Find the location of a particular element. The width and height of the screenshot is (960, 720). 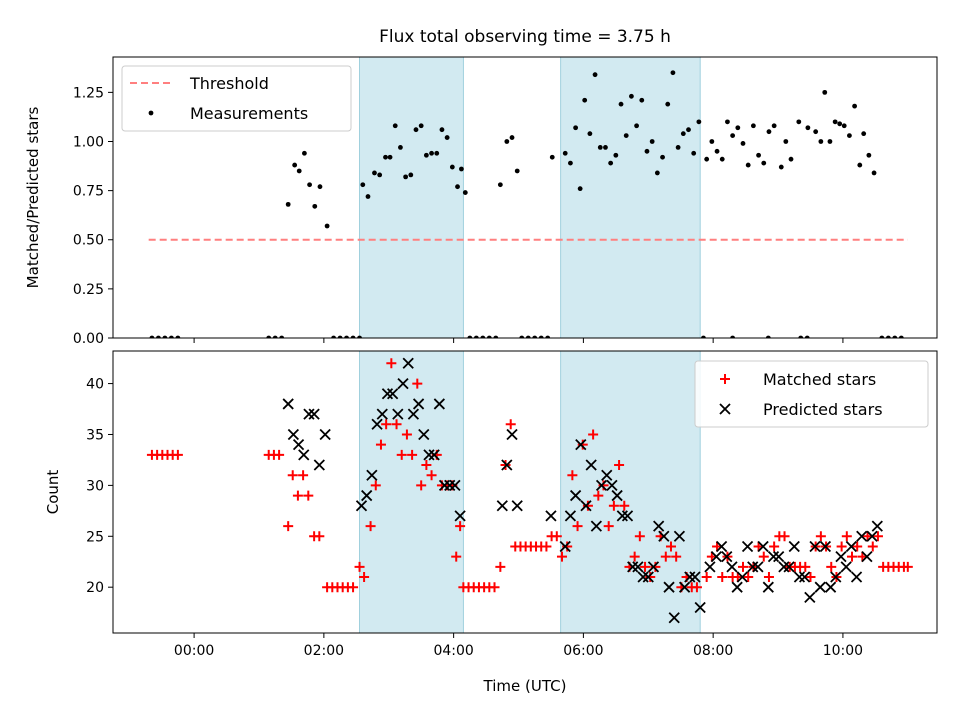

x-tick-label: 08:00 is located at coordinates (713, 651).